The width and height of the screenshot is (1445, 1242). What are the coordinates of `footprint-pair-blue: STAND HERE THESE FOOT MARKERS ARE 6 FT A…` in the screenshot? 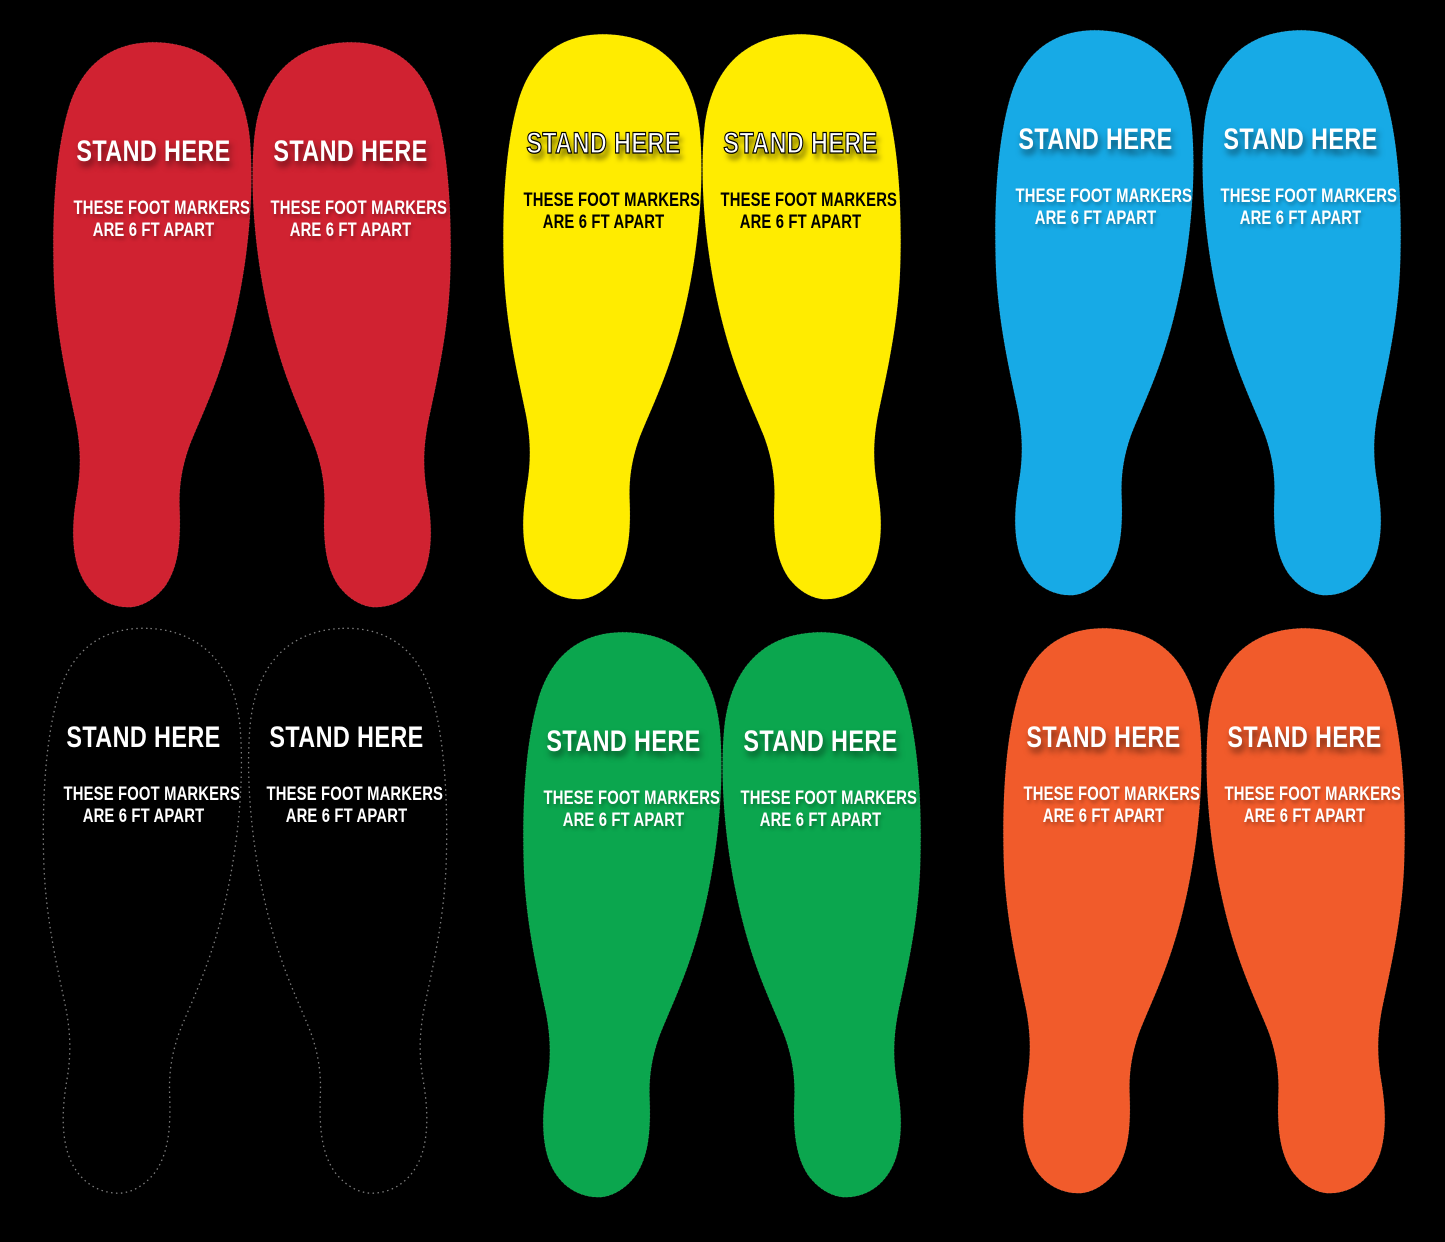 It's located at (1198, 314).